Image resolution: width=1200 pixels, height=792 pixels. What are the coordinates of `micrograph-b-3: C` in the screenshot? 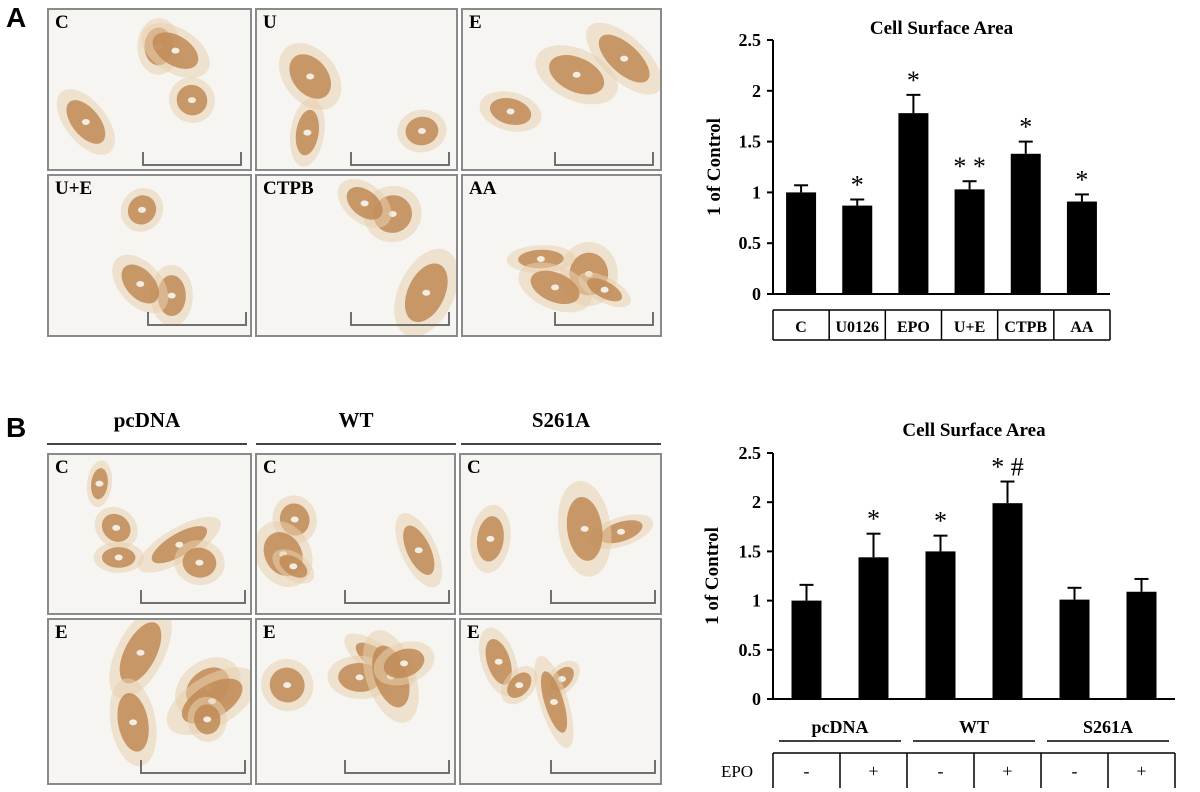 It's located at (560, 534).